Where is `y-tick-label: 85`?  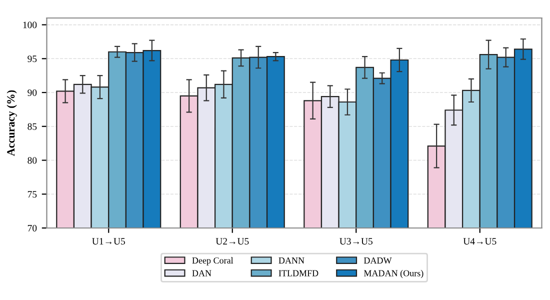 y-tick-label: 85 is located at coordinates (32, 126).